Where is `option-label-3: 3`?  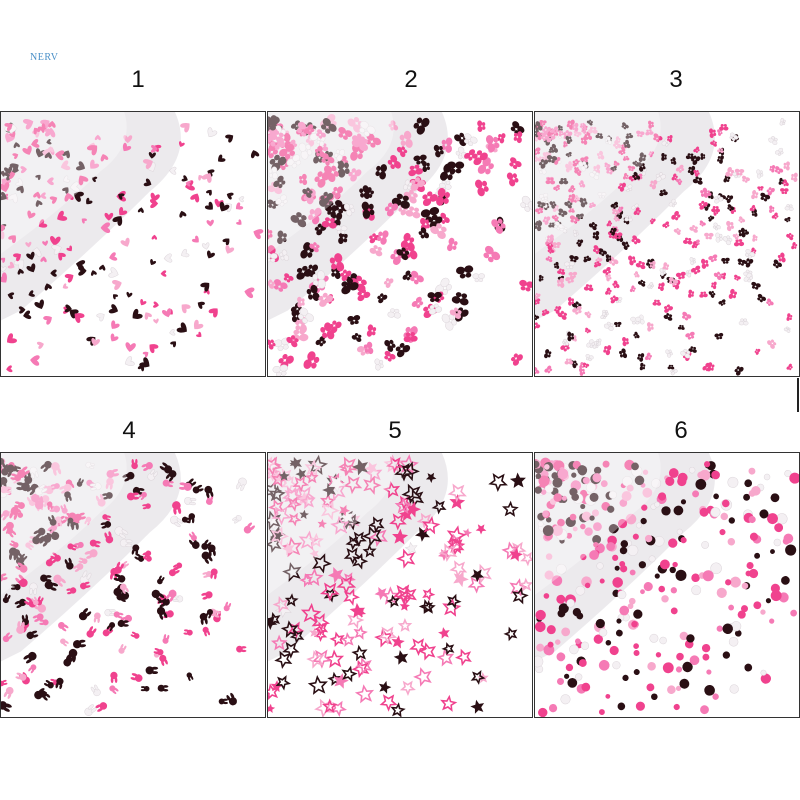
option-label-3: 3 is located at coordinates (676, 79).